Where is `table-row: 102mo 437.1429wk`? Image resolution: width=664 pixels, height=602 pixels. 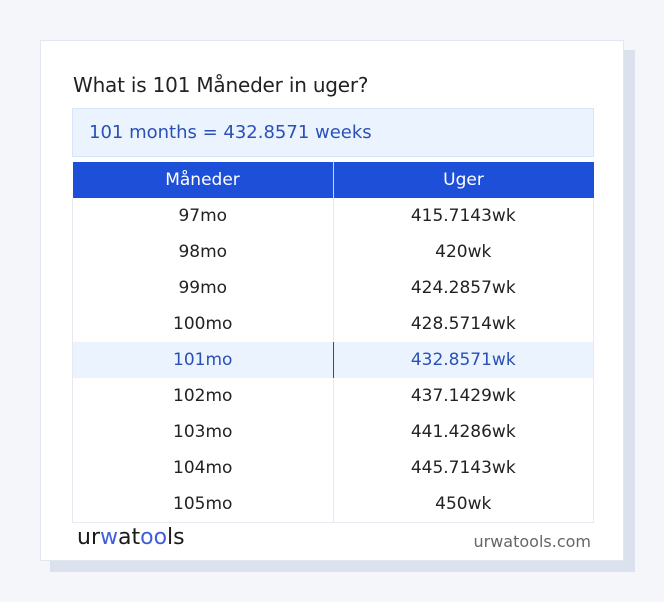
table-row: 102mo 437.1429wk is located at coordinates (333, 396).